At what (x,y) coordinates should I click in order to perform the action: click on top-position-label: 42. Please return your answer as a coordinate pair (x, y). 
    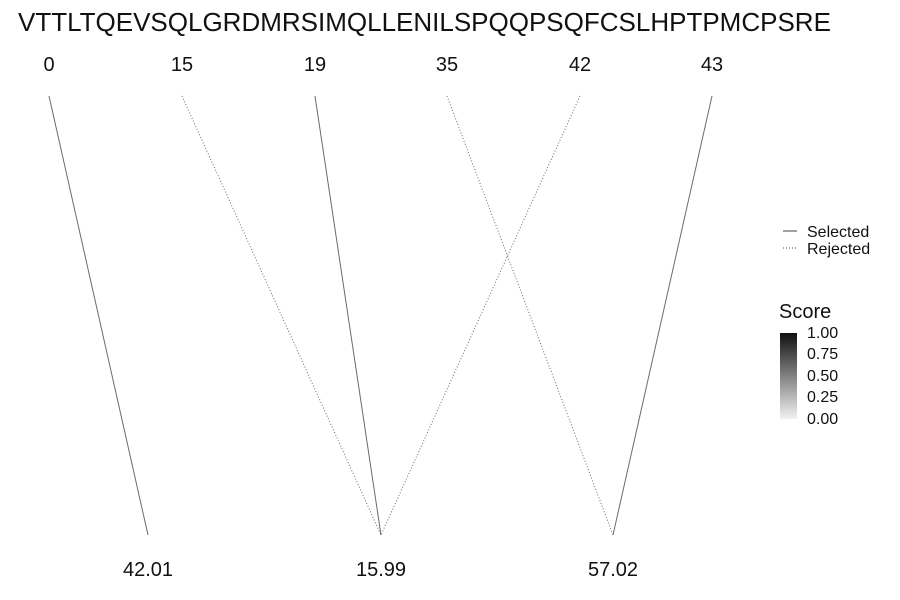
    Looking at the image, I should click on (580, 65).